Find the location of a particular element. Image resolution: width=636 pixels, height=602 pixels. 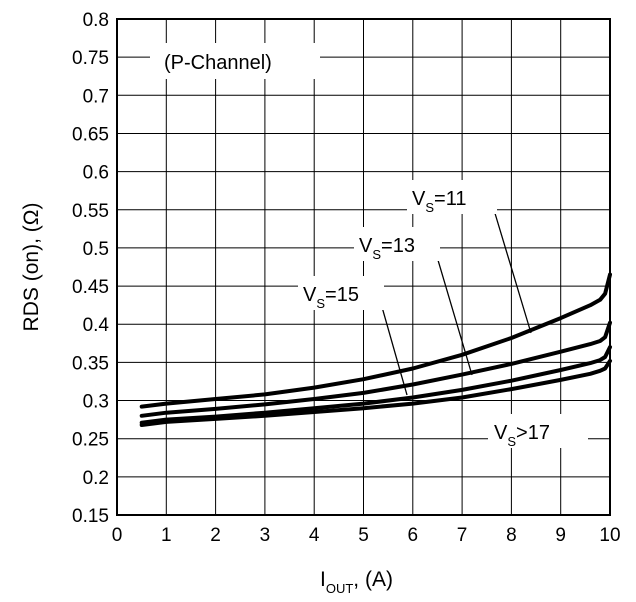

x-tick-label: 7 is located at coordinates (462, 535).